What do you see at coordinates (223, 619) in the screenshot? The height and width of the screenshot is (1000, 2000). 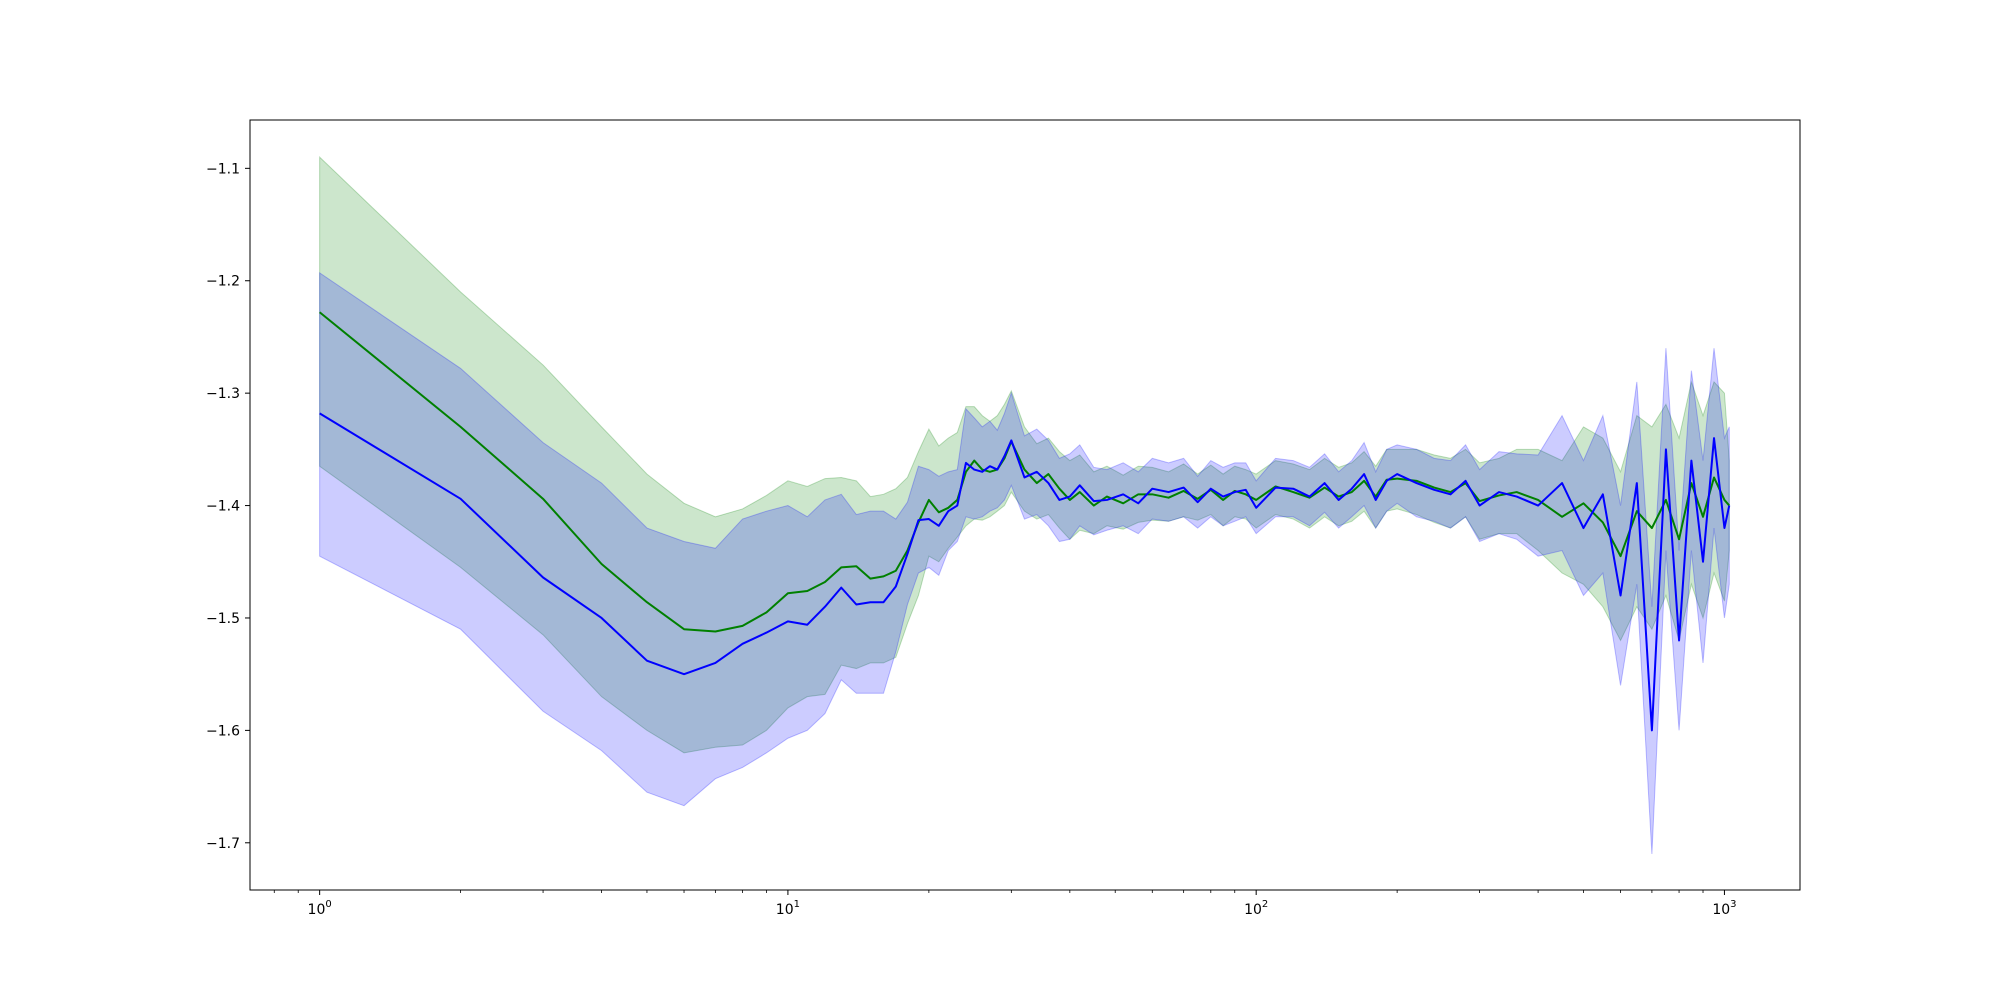 I see `y-tick-label: −1.5` at bounding box center [223, 619].